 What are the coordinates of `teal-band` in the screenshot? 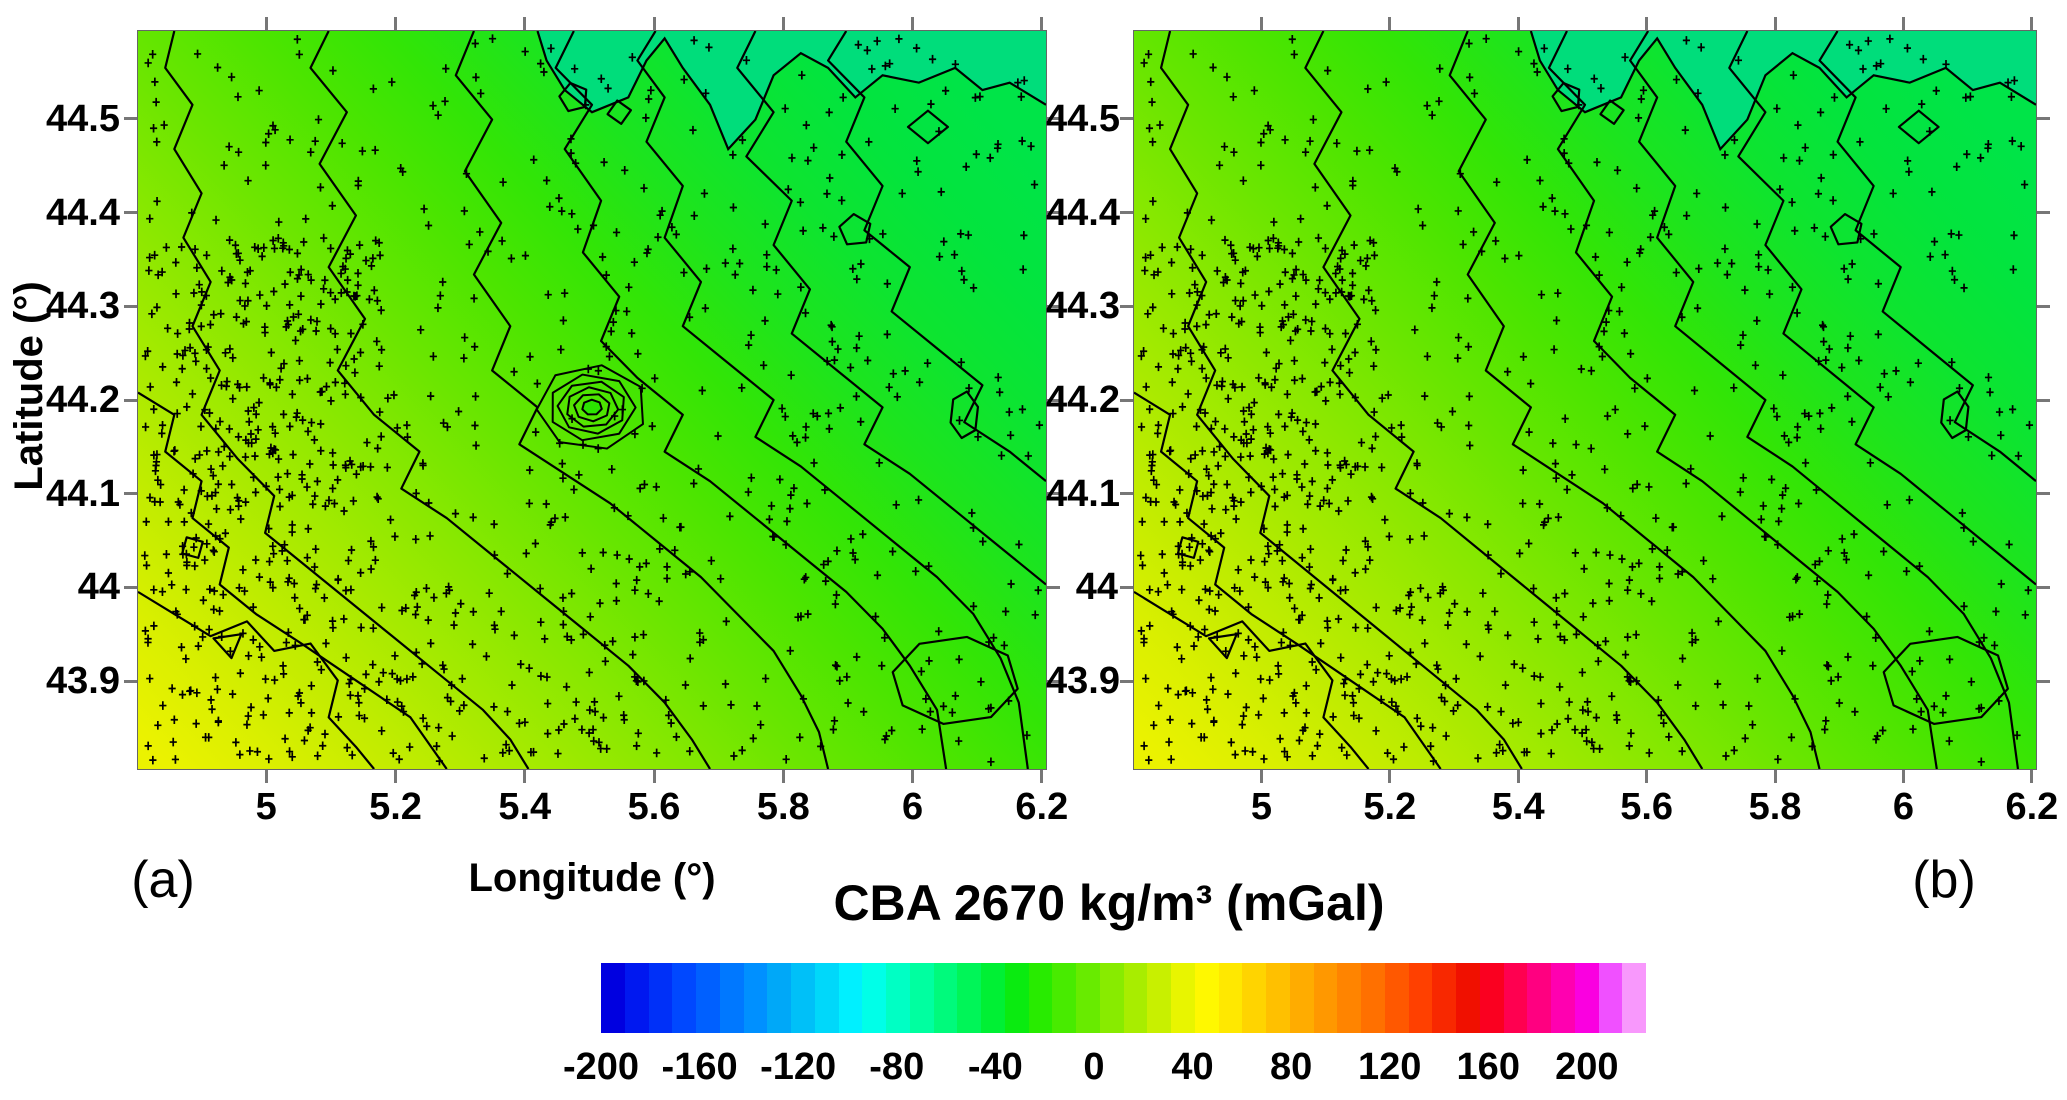 It's located at (791, 90).